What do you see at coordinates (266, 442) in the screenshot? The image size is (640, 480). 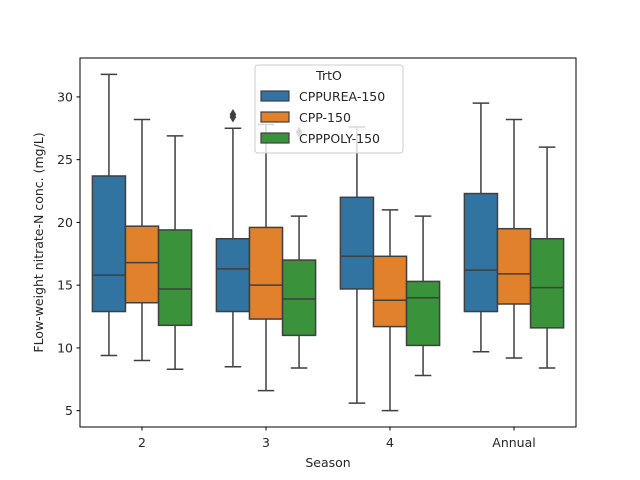 I see `x-tick-label: 3` at bounding box center [266, 442].